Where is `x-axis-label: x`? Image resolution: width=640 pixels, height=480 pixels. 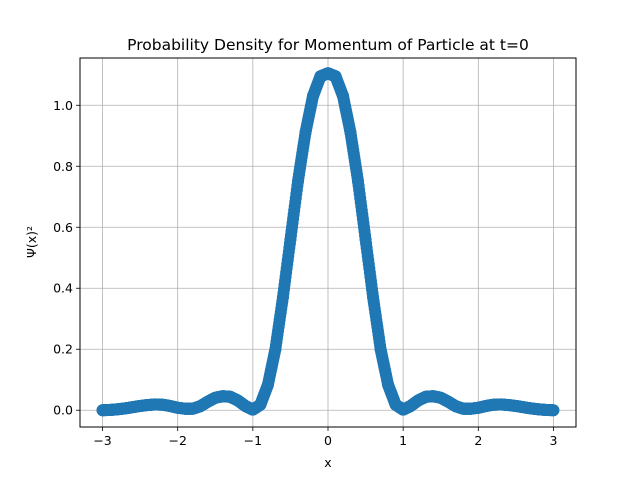
x-axis-label: x is located at coordinates (327, 462).